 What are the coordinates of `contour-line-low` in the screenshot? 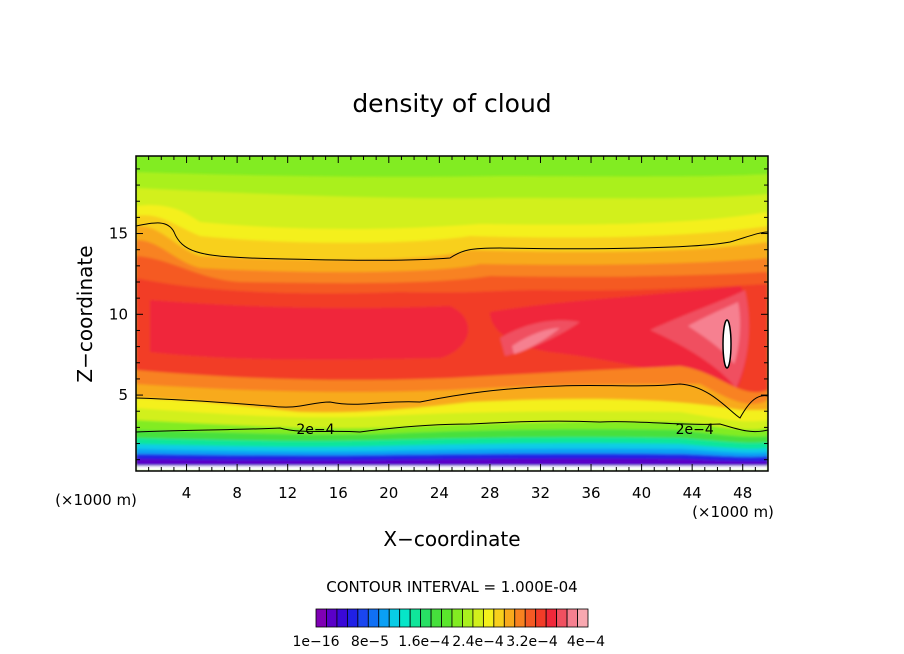 It's located at (452, 426).